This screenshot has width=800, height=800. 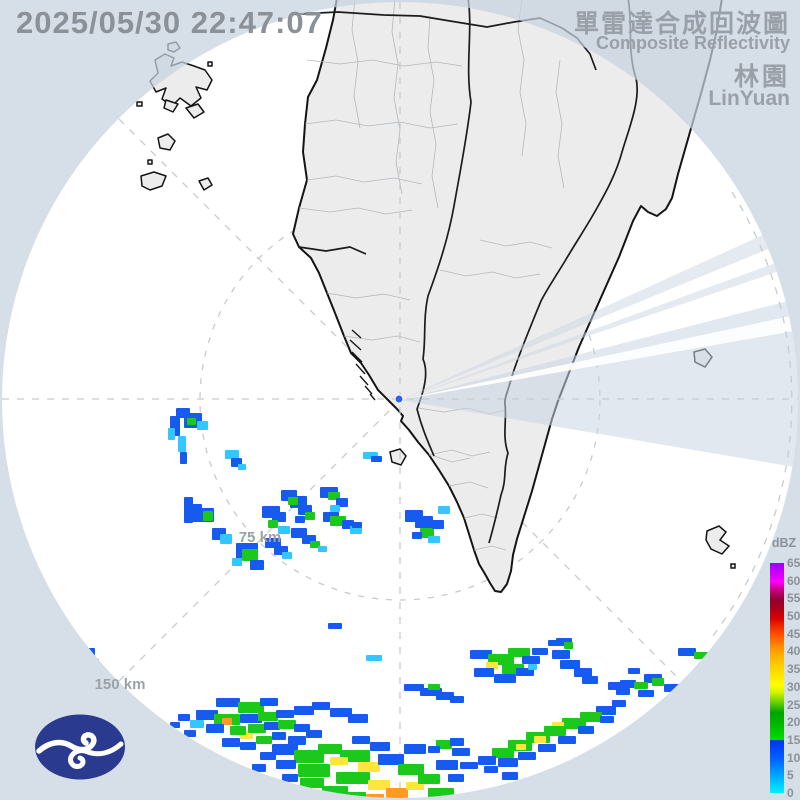 What do you see at coordinates (749, 98) in the screenshot?
I see `station-name-en: LinYuan` at bounding box center [749, 98].